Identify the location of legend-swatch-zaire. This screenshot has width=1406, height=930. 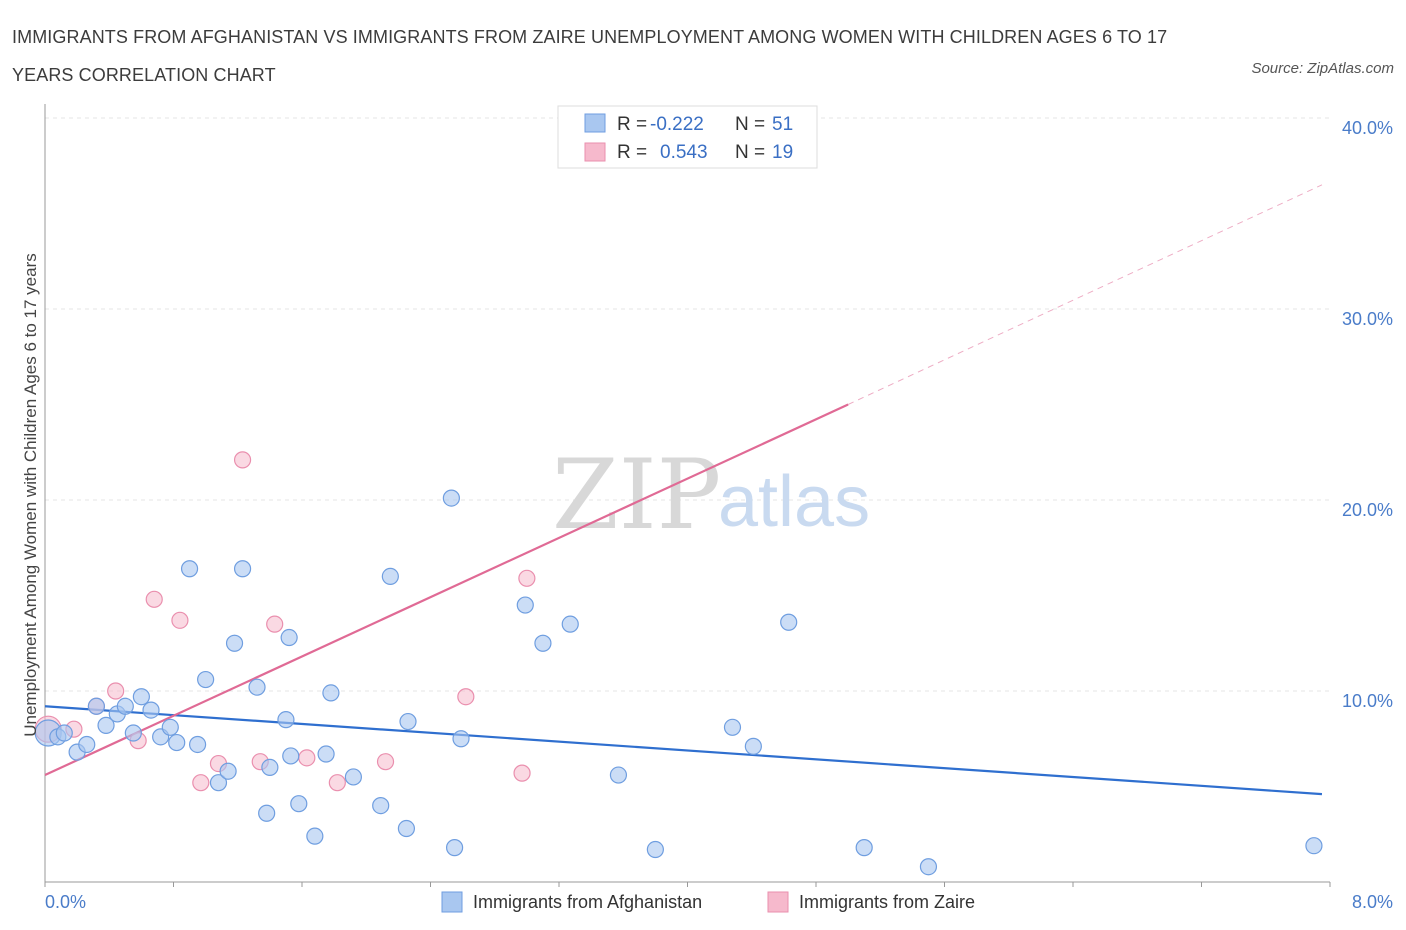
(778, 902).